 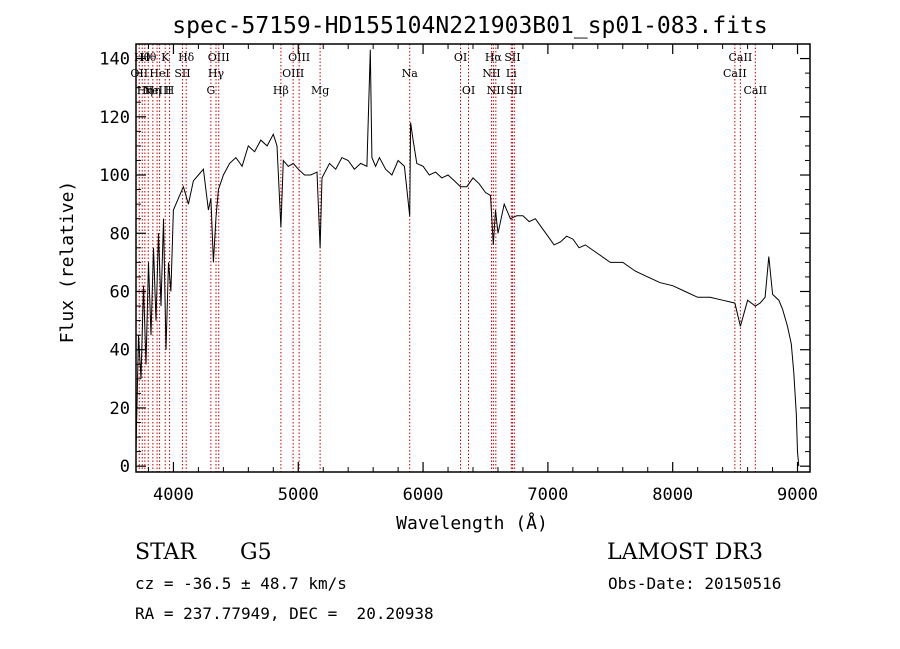 What do you see at coordinates (165, 552) in the screenshot?
I see `object-class: STAR` at bounding box center [165, 552].